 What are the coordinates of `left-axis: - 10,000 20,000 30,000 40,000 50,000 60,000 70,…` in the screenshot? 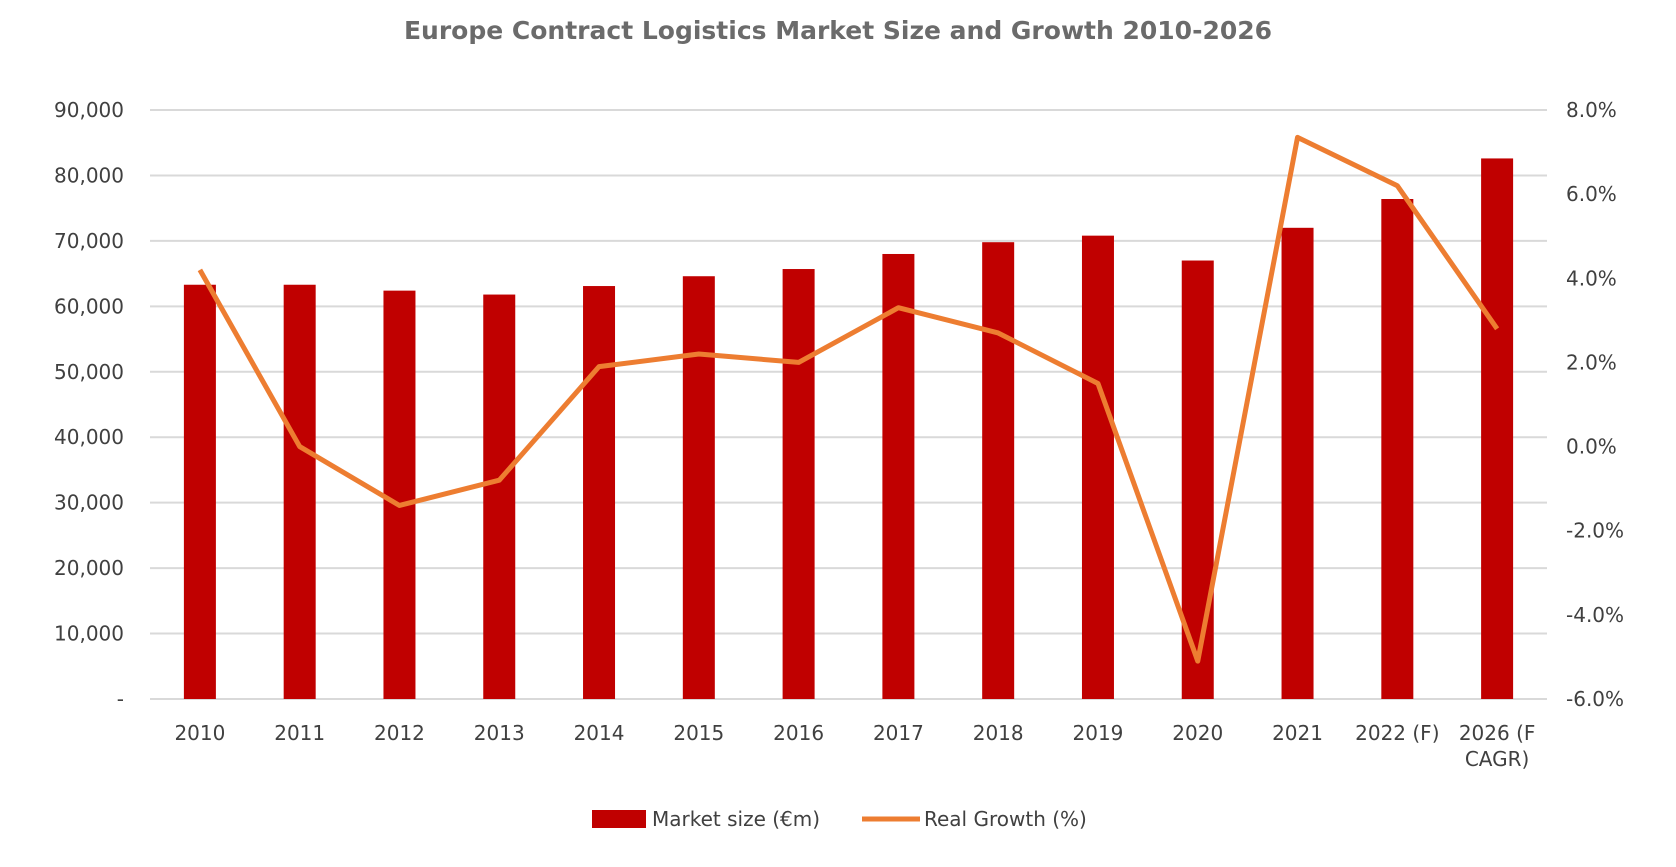 It's located at (89, 404).